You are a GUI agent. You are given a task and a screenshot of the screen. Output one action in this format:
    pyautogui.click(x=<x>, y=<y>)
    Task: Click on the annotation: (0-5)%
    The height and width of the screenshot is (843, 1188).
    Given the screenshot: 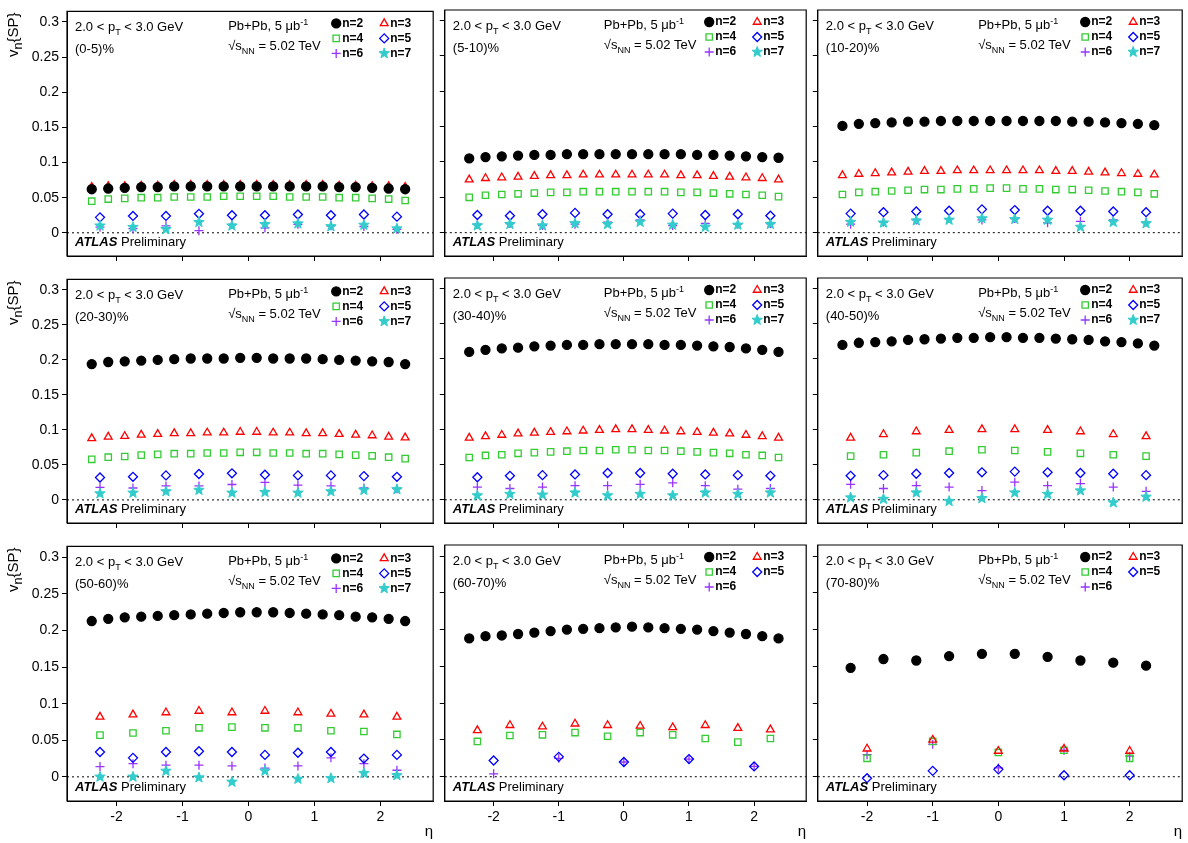 What is the action you would take?
    pyautogui.click(x=95, y=49)
    